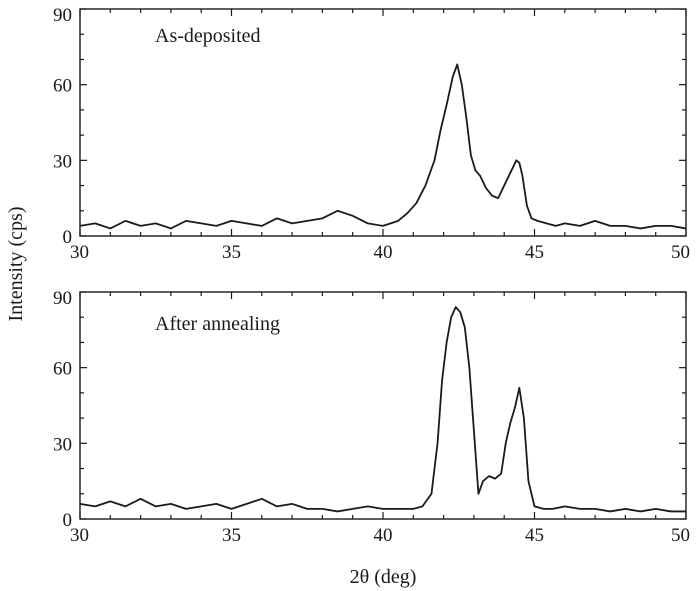  I want to click on x-axis-title: 2θ (deg), so click(383, 577).